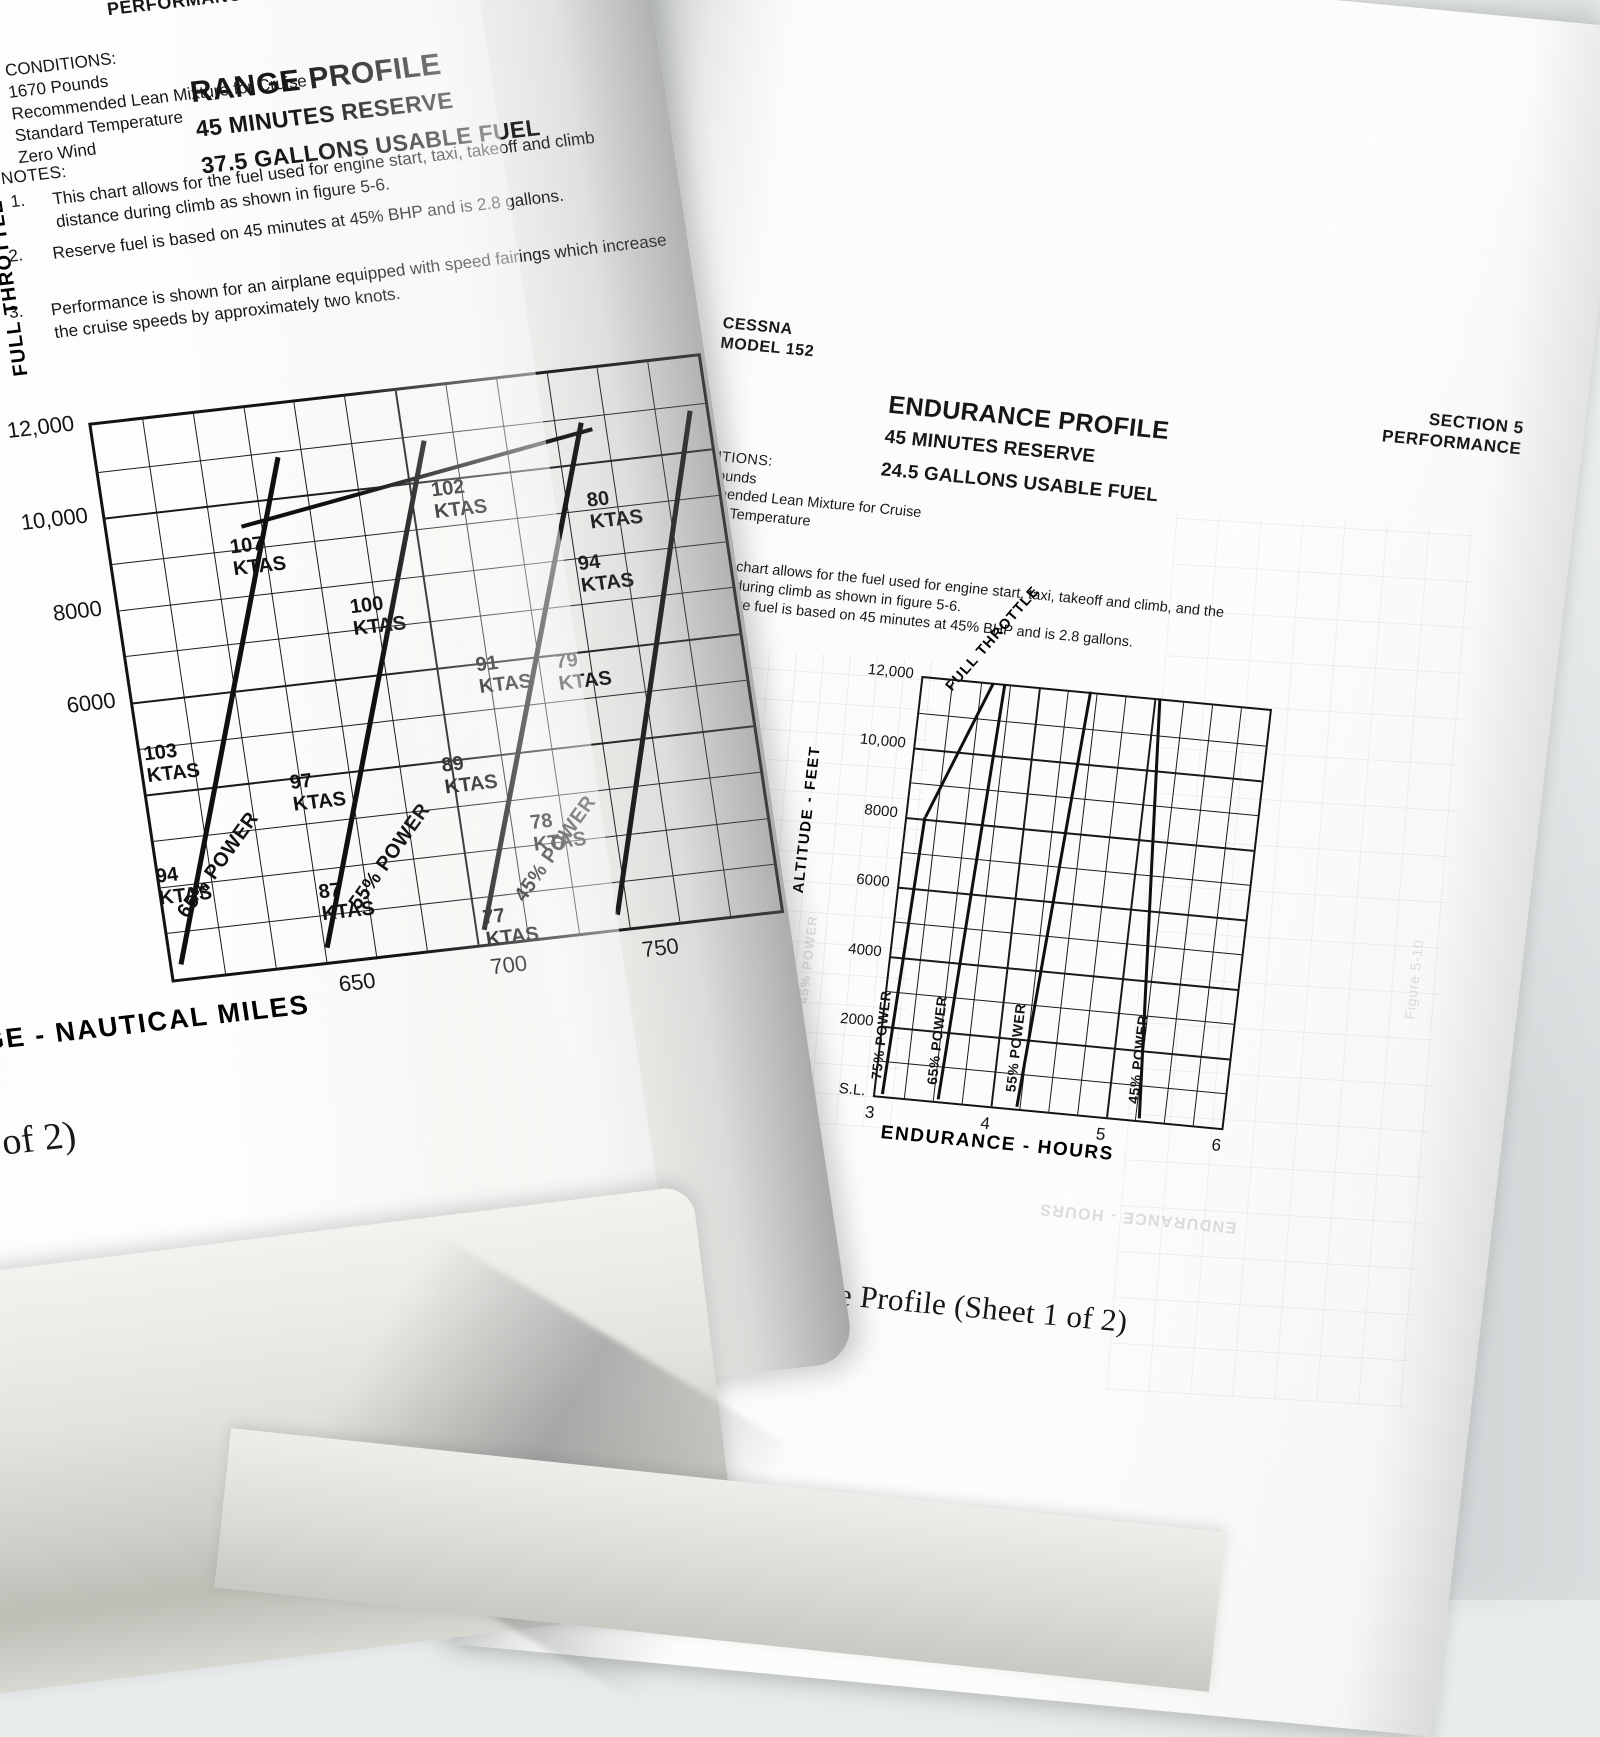  I want to click on ktas-callout: 94 KTAS, so click(184, 886).